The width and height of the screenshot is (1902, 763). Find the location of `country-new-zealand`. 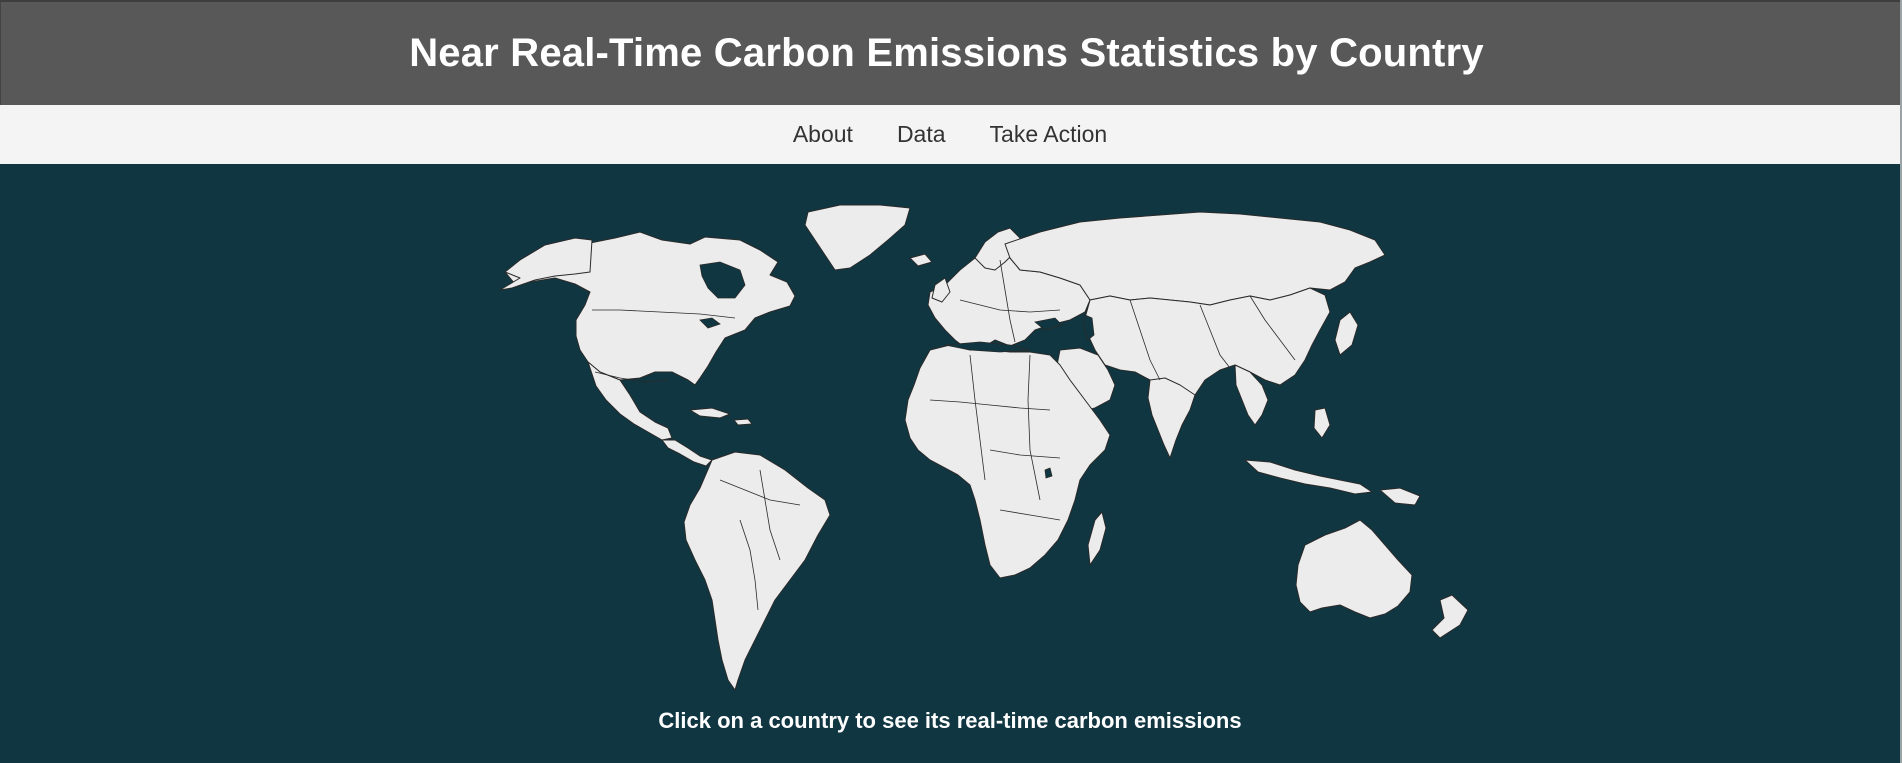

country-new-zealand is located at coordinates (1450, 616).